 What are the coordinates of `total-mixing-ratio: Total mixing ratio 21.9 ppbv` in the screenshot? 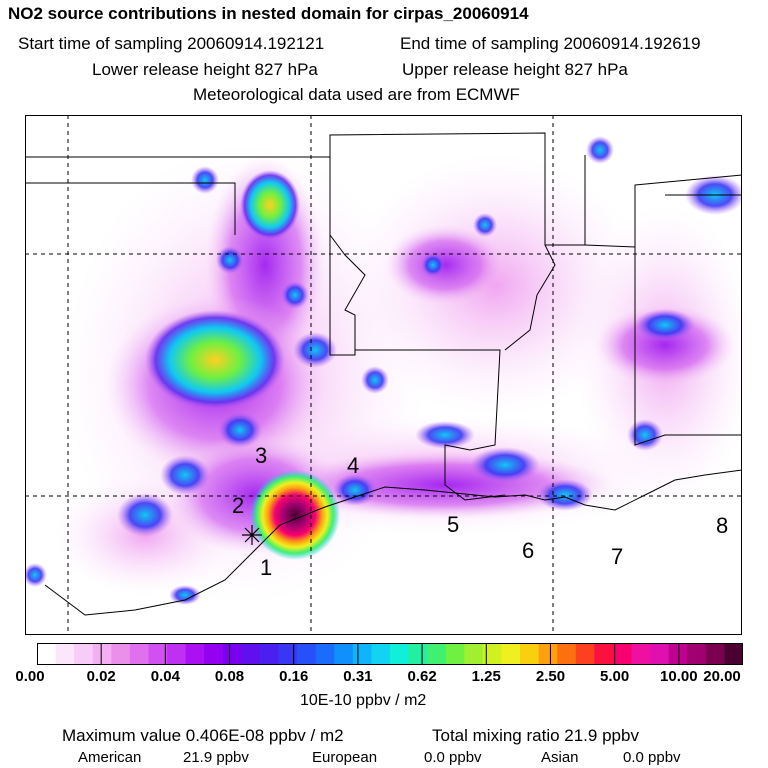 It's located at (535, 735).